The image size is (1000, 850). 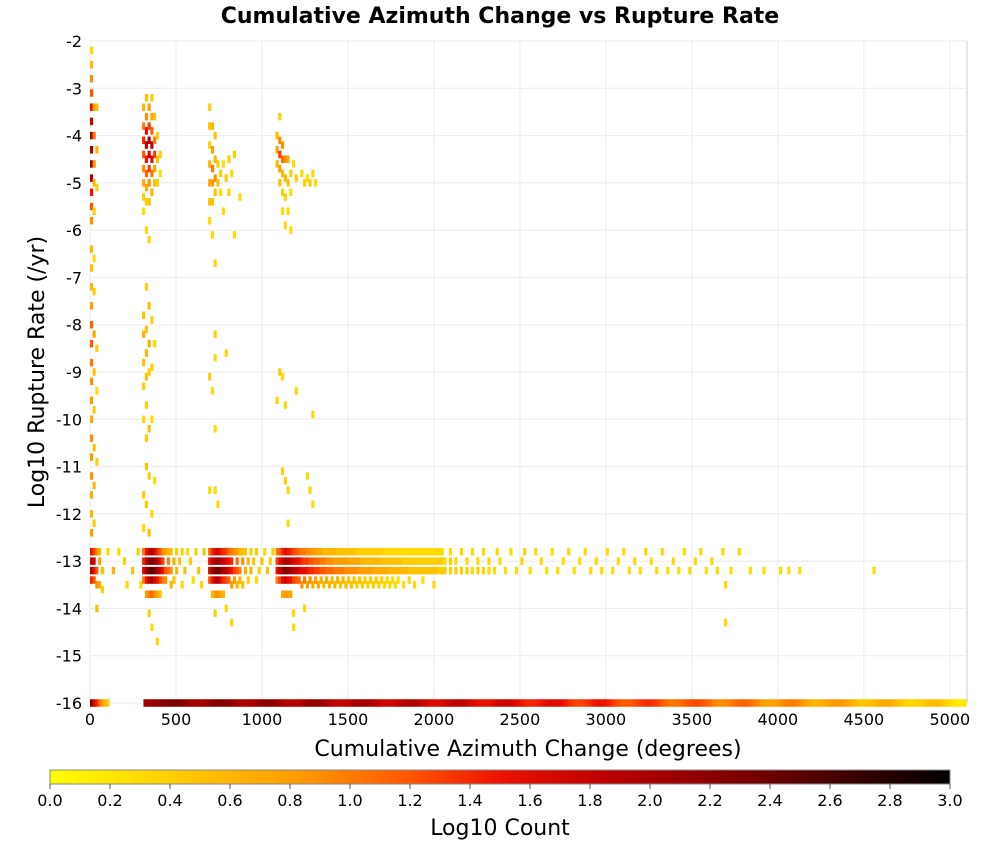 What do you see at coordinates (349, 800) in the screenshot?
I see `colorbar-tick-label: 1.0` at bounding box center [349, 800].